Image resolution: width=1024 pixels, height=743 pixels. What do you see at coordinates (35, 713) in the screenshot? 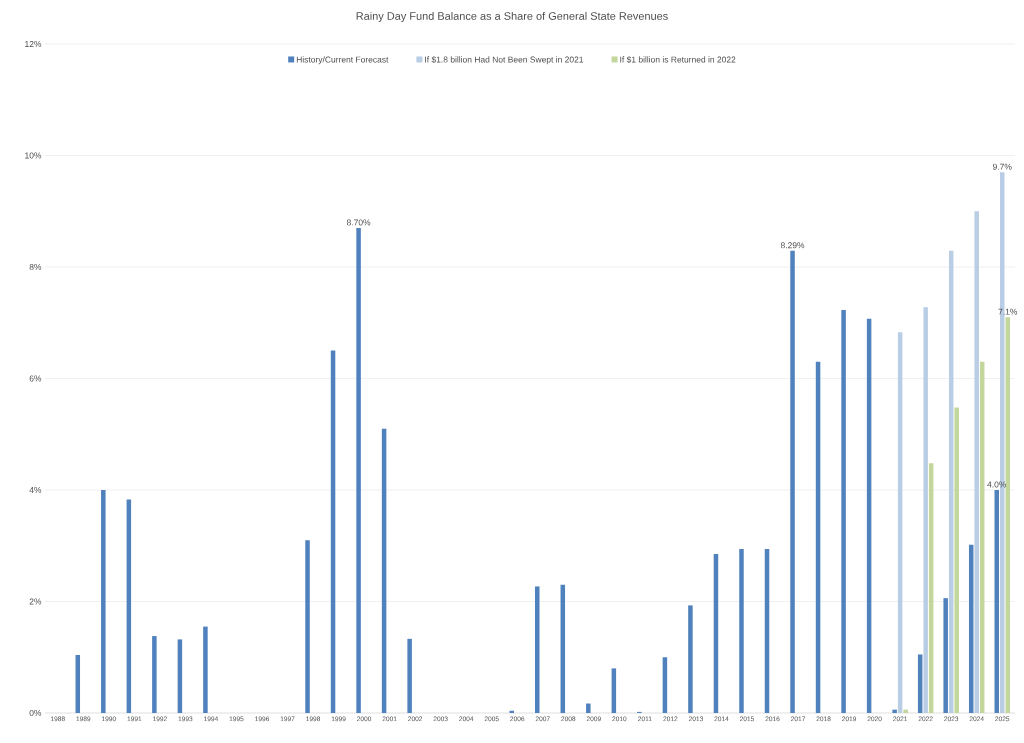
I see `y-tick-label: 0%` at bounding box center [35, 713].